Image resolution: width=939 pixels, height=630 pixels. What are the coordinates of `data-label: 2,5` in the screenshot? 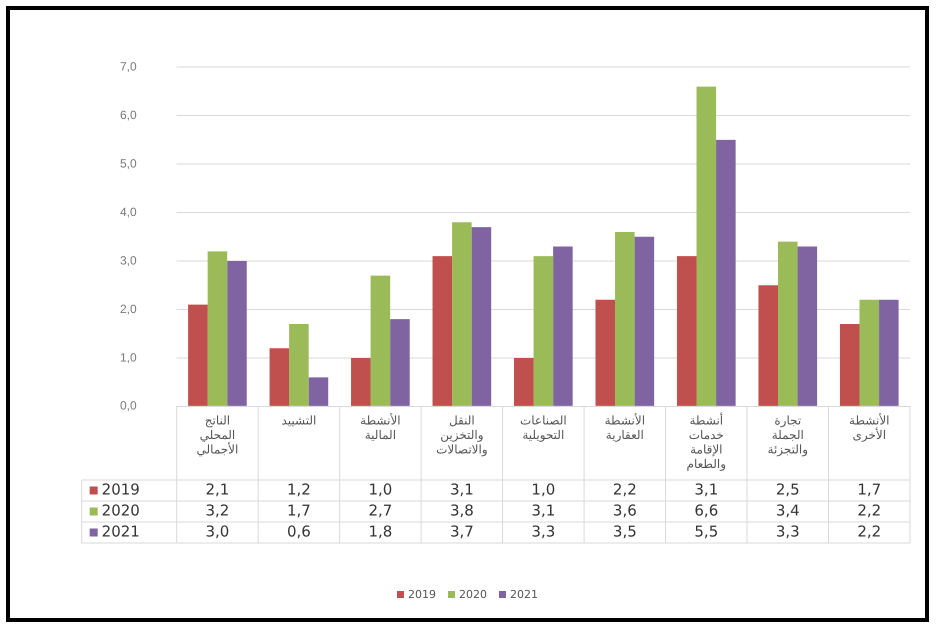 It's located at (788, 489).